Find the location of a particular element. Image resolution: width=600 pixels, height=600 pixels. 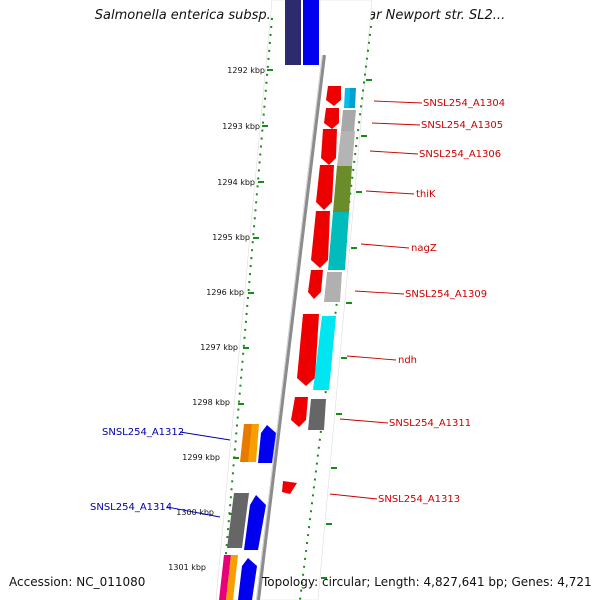

gene-label: thiK is located at coordinates (426, 194).